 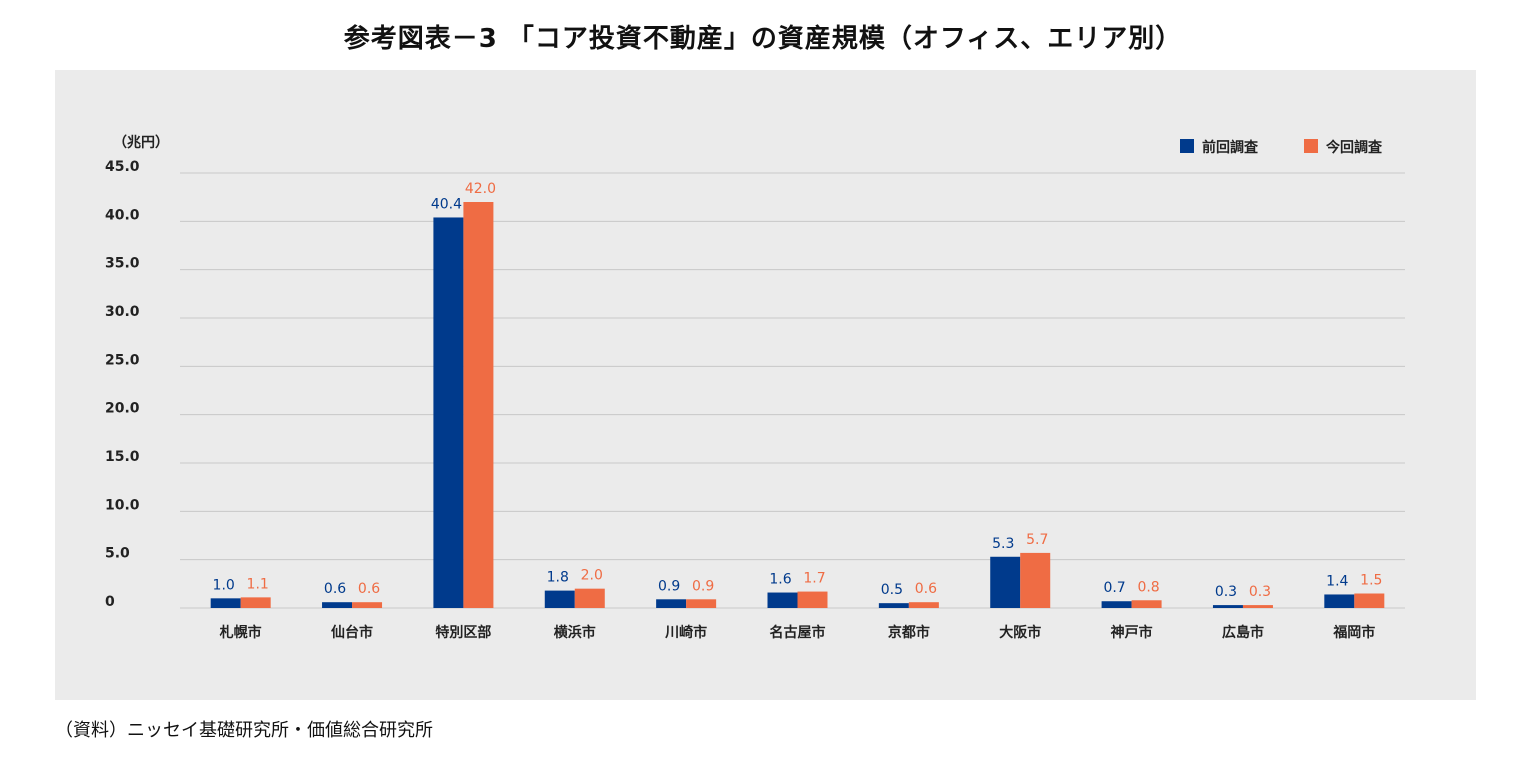 I want to click on y-tick-label: 35.0, so click(x=122, y=264).